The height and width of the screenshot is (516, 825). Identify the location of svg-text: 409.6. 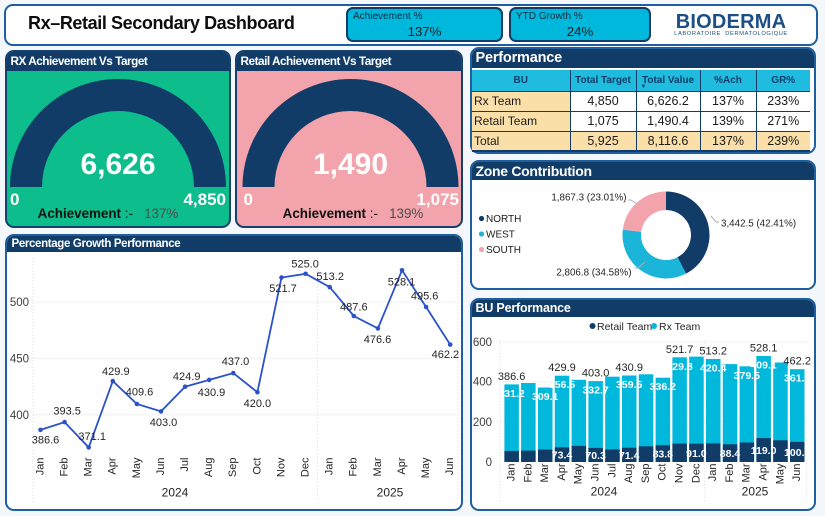
(140, 393).